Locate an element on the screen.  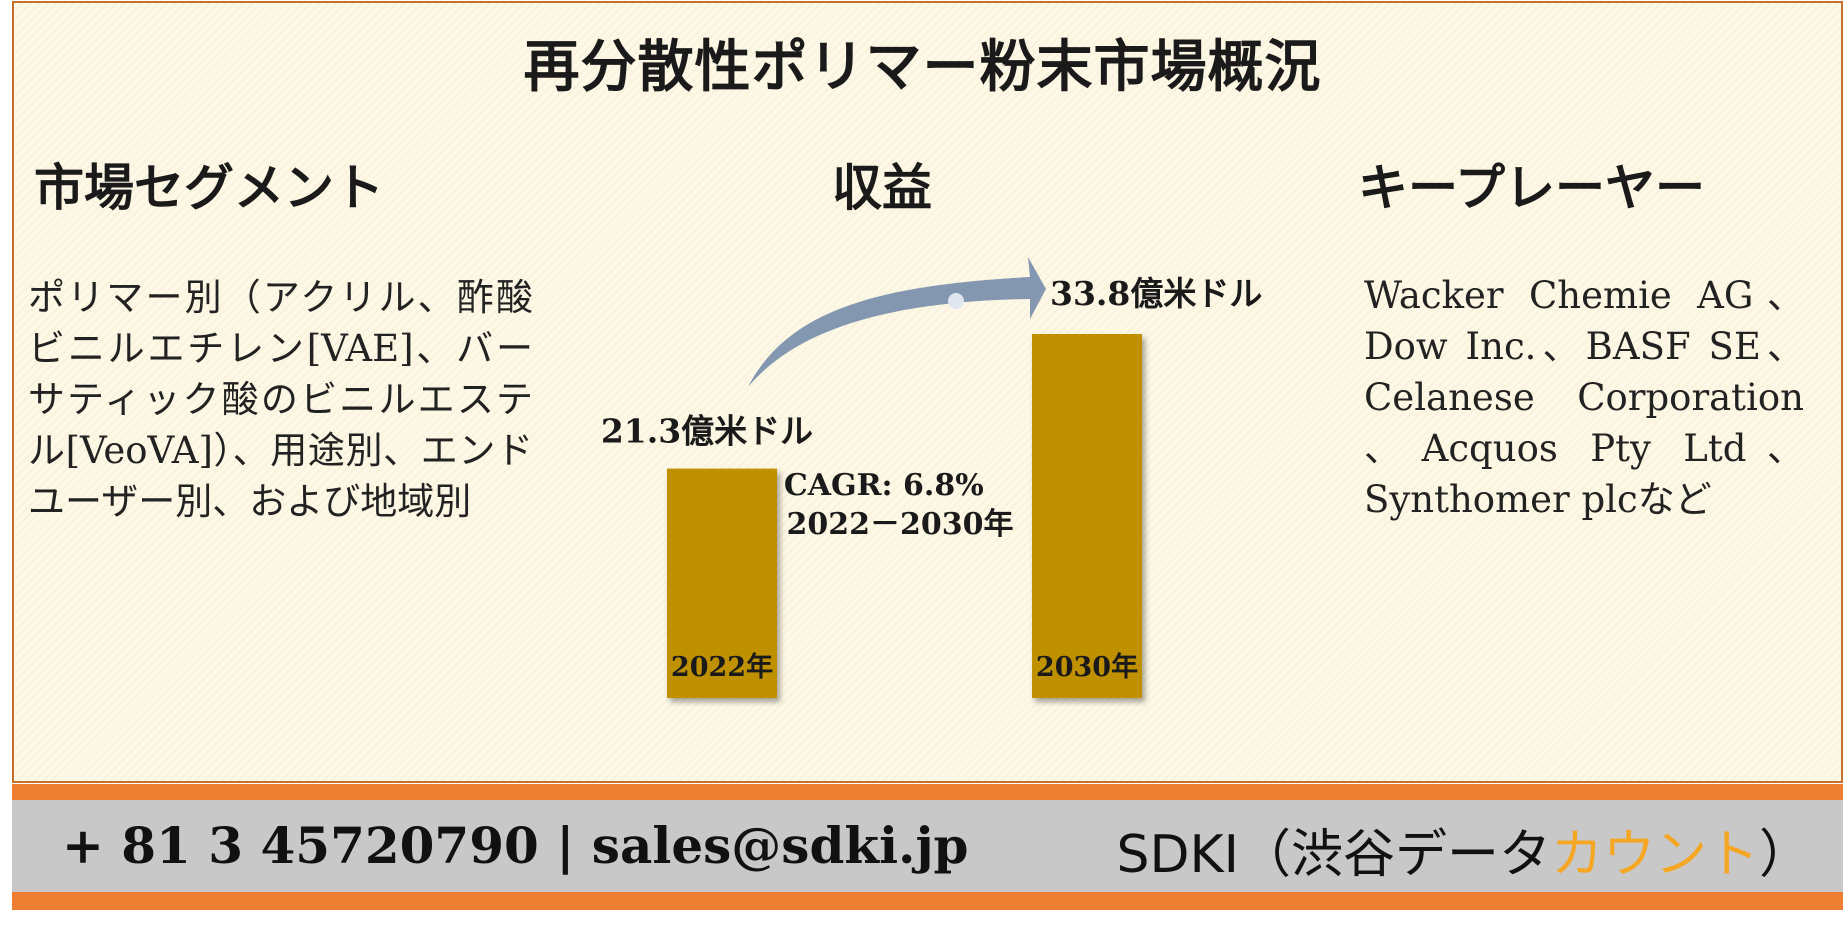
arrow-highlight-dot is located at coordinates (956, 301).